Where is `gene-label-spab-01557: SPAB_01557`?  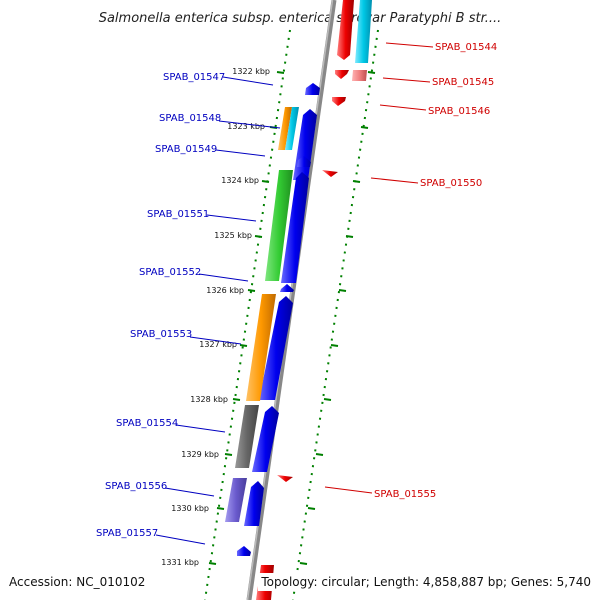
gene-label-spab-01557: SPAB_01557 is located at coordinates (127, 533).